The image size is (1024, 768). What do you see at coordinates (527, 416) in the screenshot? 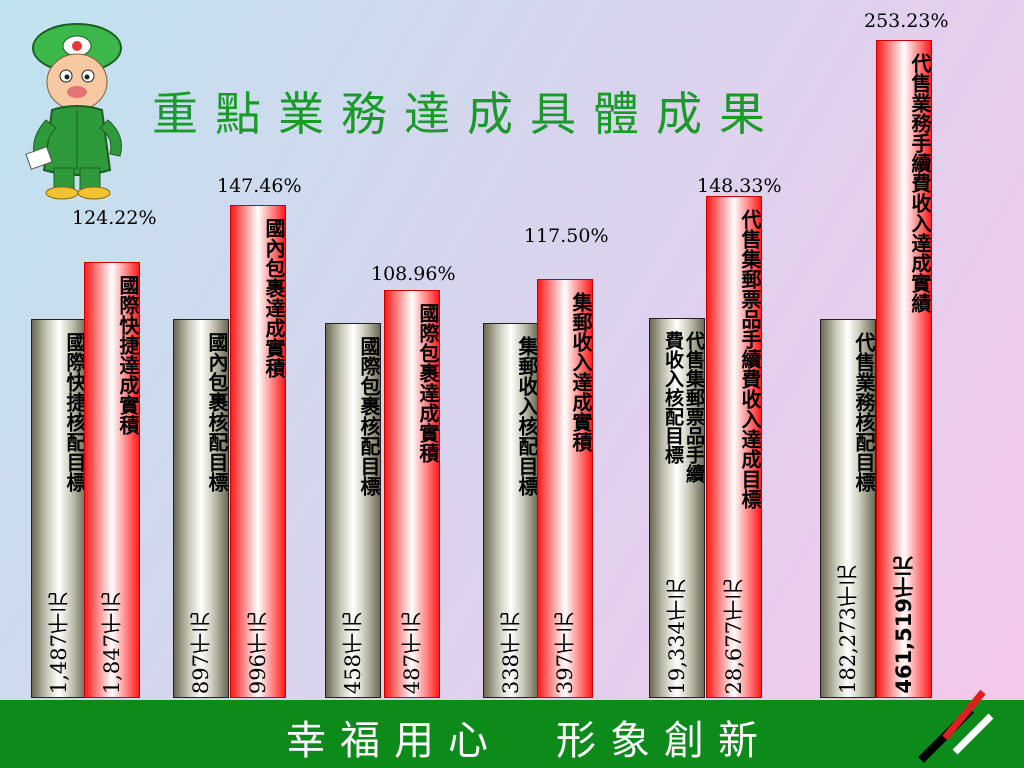
I see `target-bar-label: 集郵收入核配目標` at bounding box center [527, 416].